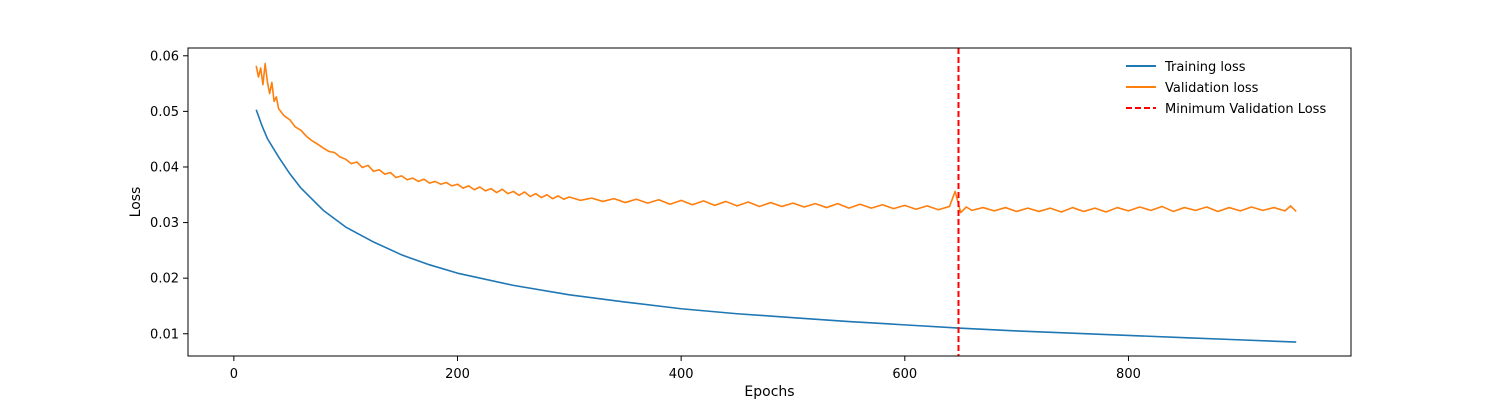 The height and width of the screenshot is (400, 1500). What do you see at coordinates (136, 202) in the screenshot?
I see `y-axis-label: Loss` at bounding box center [136, 202].